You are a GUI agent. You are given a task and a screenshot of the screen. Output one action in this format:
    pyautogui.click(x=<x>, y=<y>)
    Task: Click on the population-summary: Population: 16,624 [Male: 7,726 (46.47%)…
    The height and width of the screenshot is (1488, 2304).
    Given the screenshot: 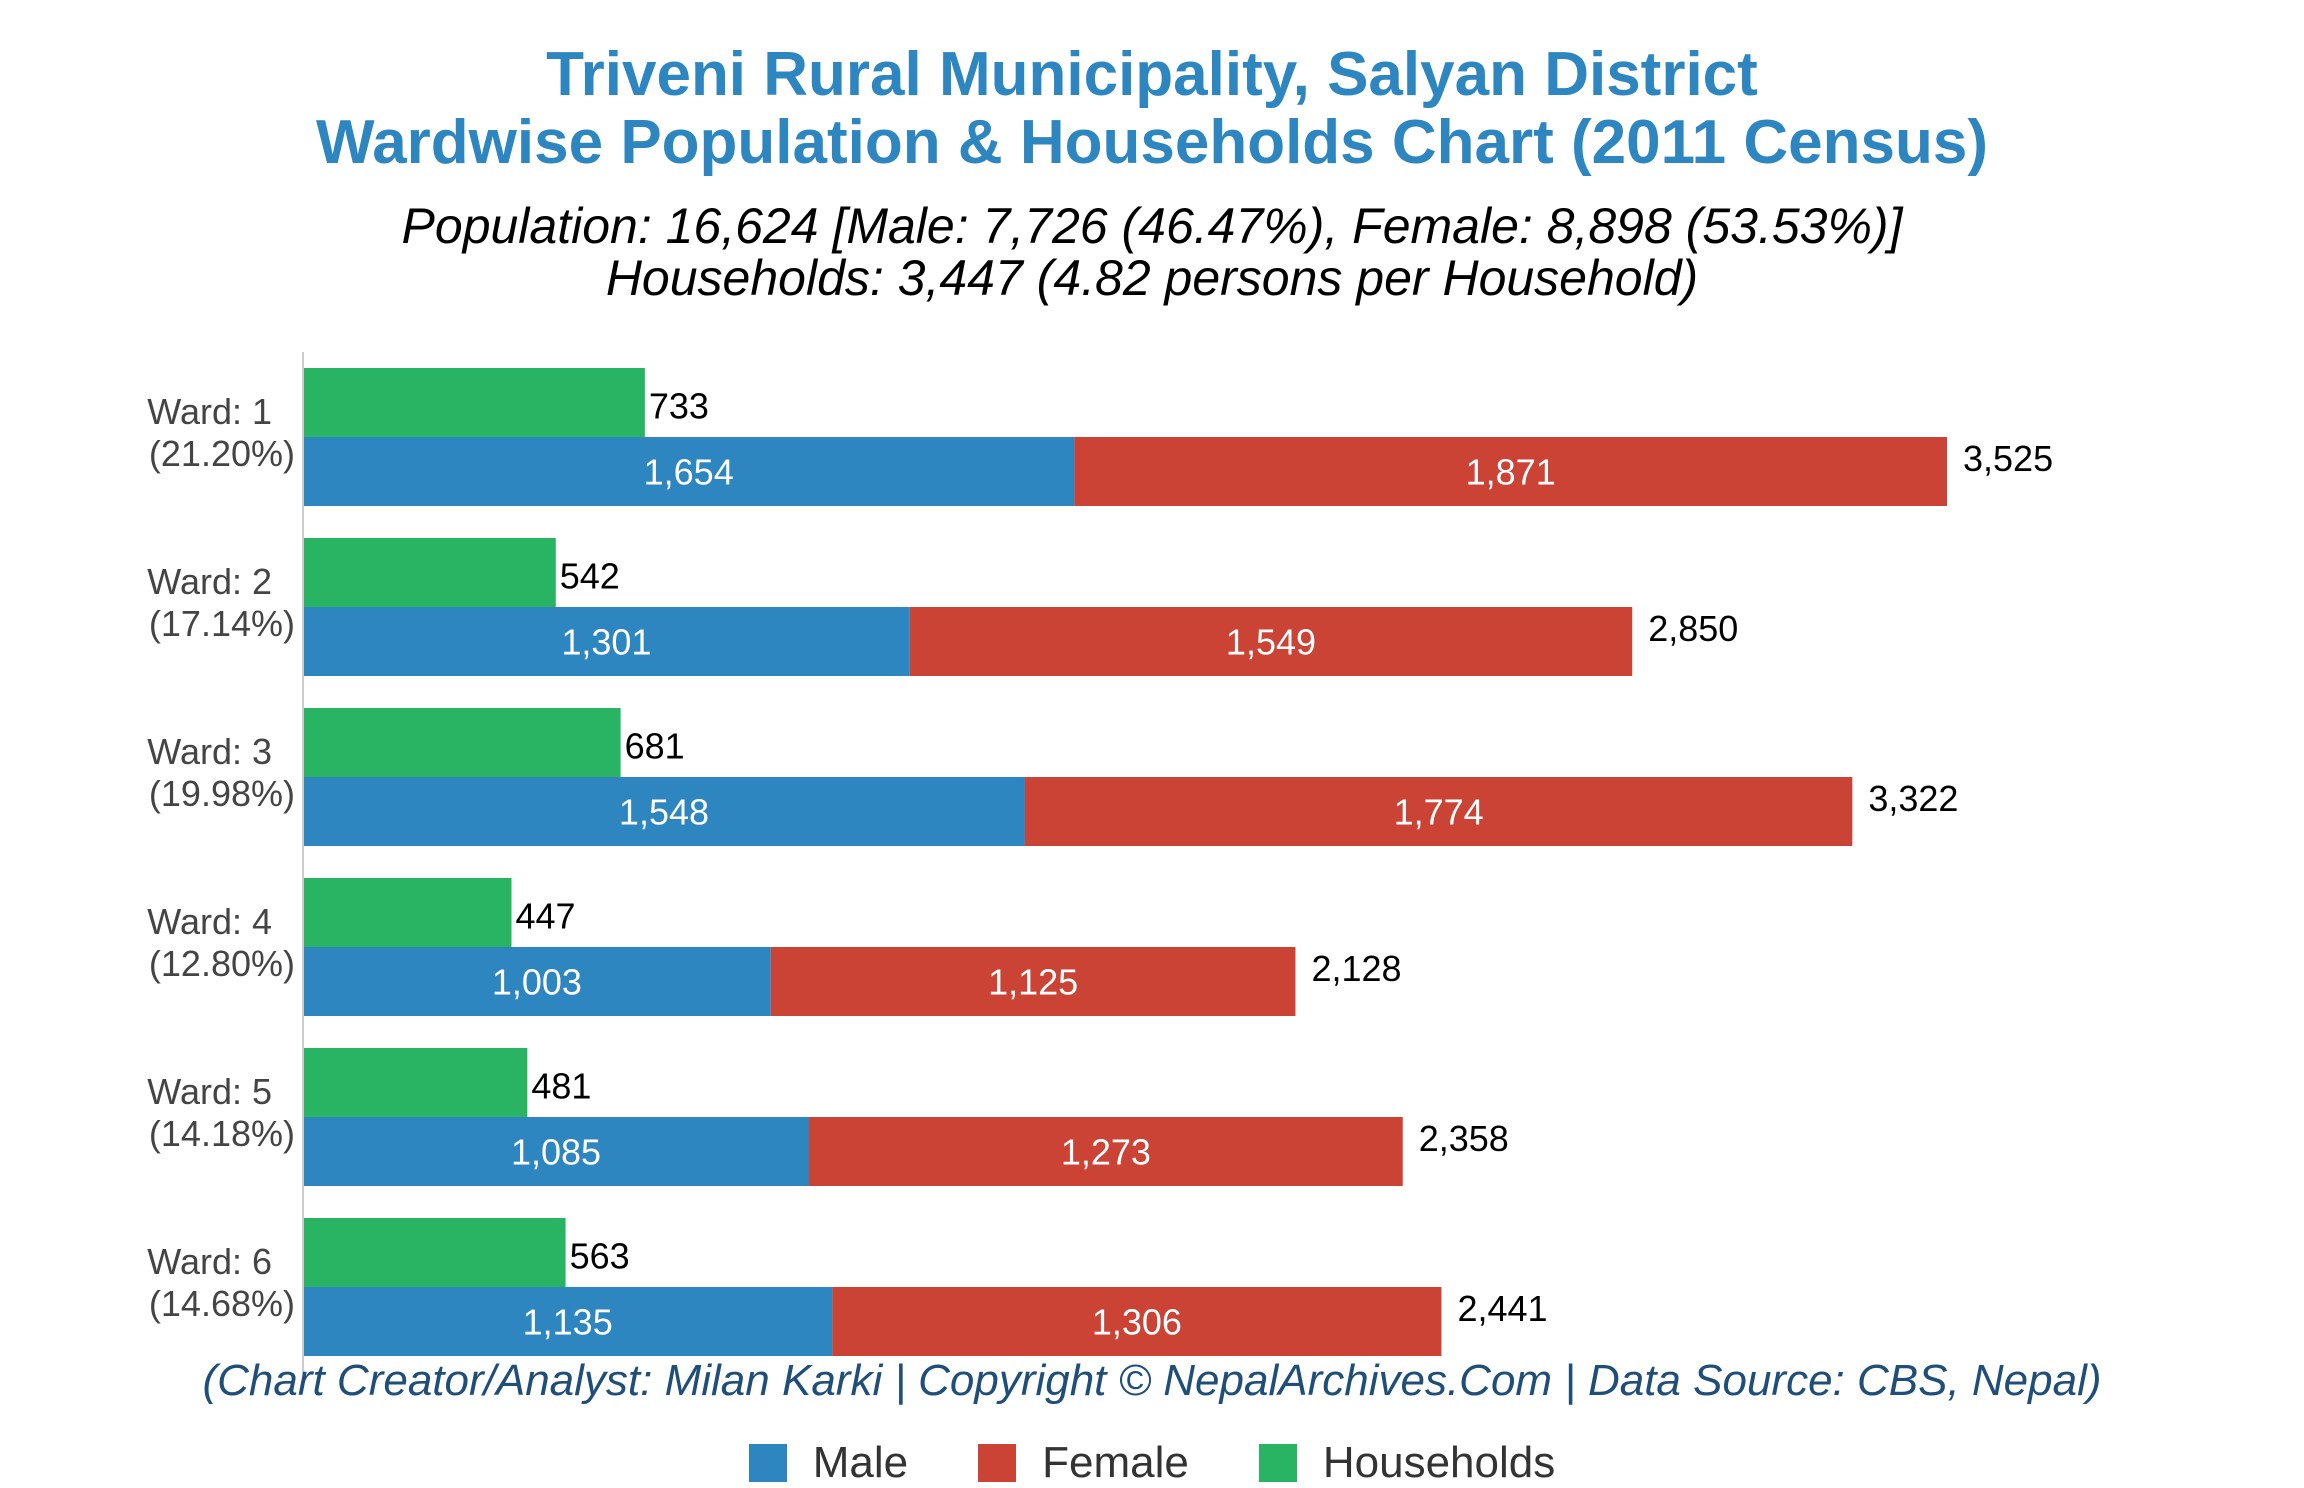 What is the action you would take?
    pyautogui.click(x=1152, y=226)
    